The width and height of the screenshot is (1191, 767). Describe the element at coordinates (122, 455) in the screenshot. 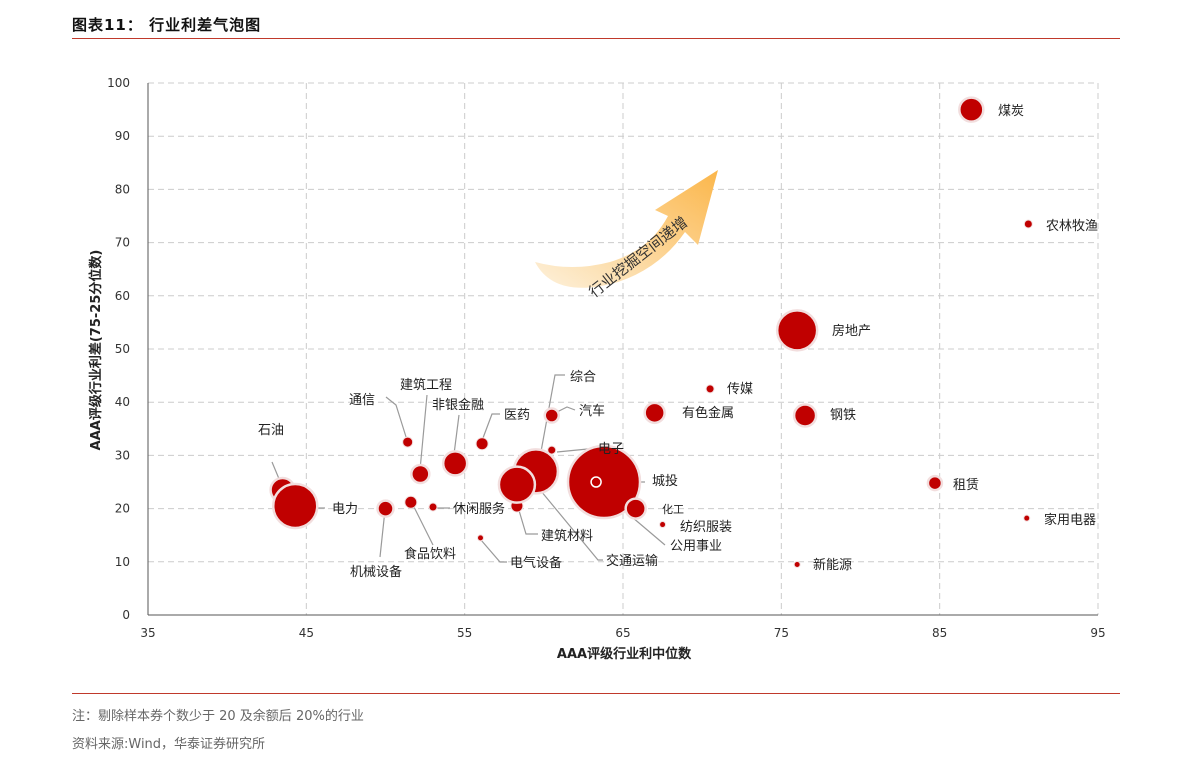

I see `y-tick-label: 30` at that location.